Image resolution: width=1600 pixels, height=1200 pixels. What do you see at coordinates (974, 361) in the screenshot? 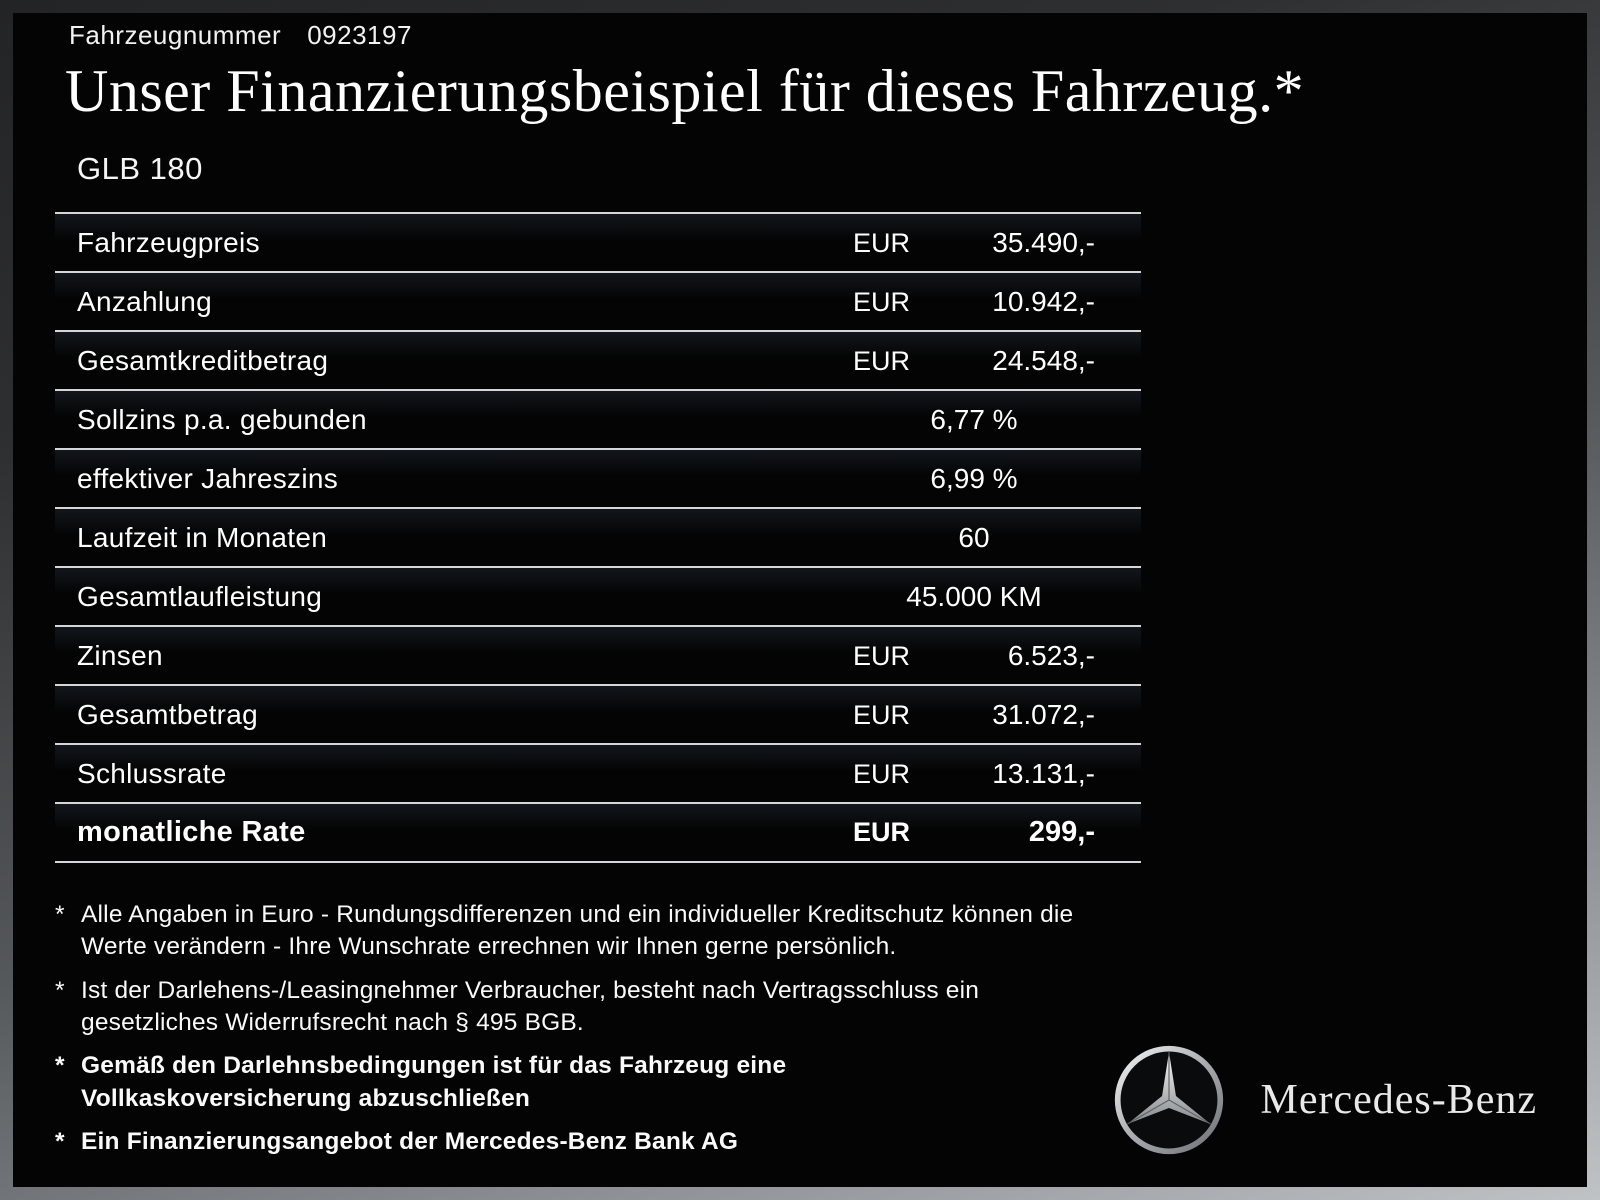
I see `row-value-group: EUR 24.548,-` at bounding box center [974, 361].